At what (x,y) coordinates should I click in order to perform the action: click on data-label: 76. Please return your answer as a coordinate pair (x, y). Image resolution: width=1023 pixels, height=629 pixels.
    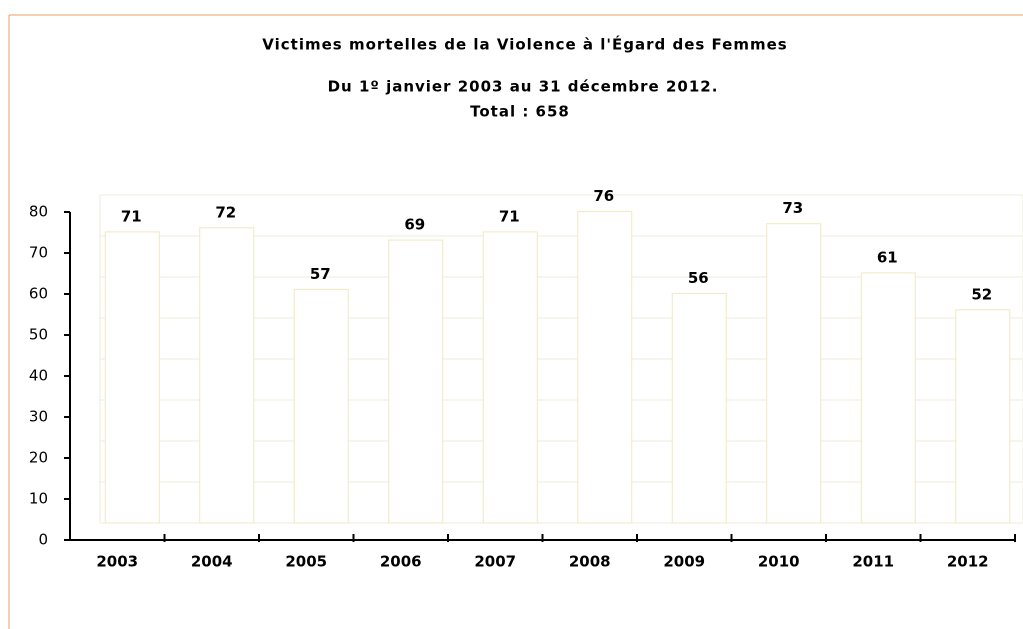
    Looking at the image, I should click on (603, 196).